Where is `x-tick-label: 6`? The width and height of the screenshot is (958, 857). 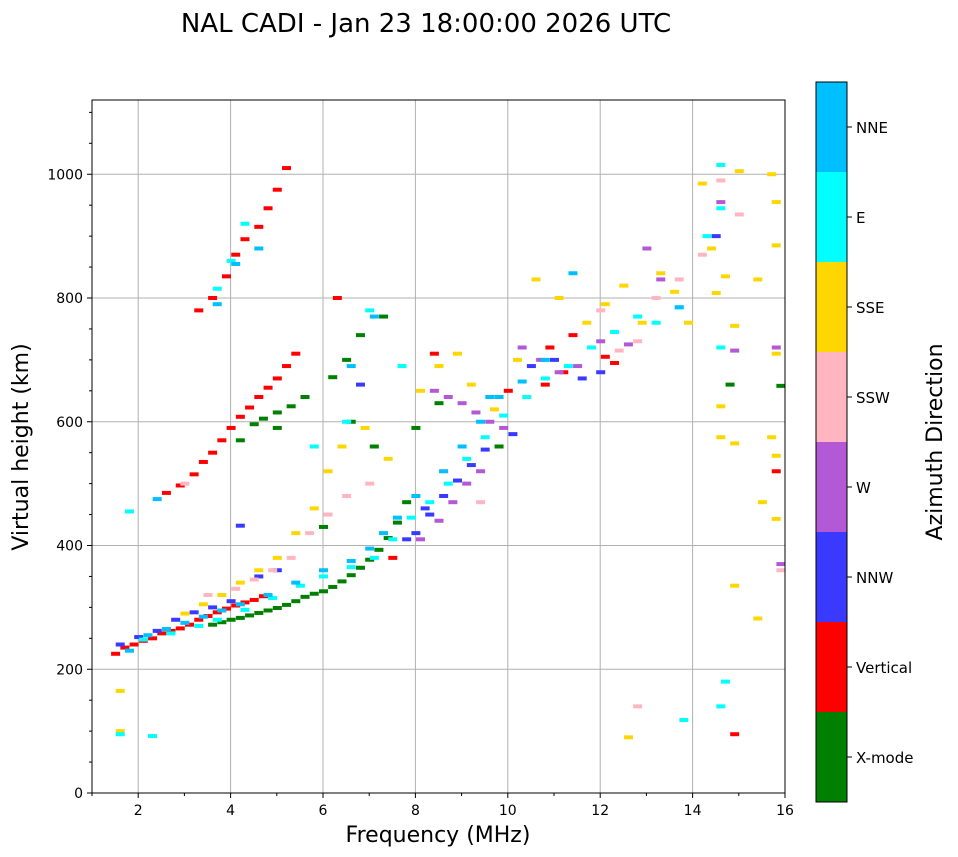
x-tick-label: 6 is located at coordinates (323, 811).